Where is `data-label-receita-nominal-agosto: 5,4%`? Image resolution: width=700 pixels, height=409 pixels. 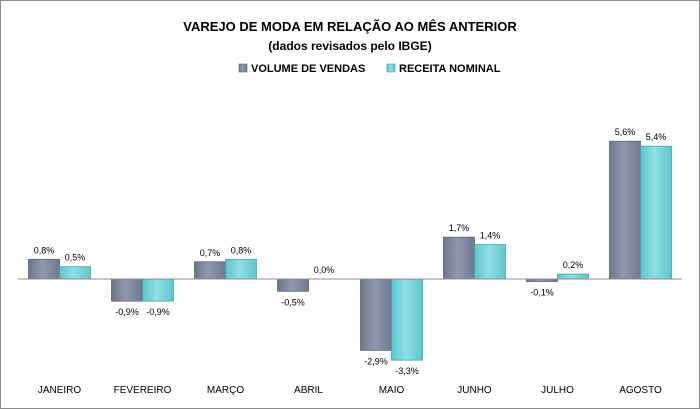
data-label-receita-nominal-agosto: 5,4% is located at coordinates (656, 137).